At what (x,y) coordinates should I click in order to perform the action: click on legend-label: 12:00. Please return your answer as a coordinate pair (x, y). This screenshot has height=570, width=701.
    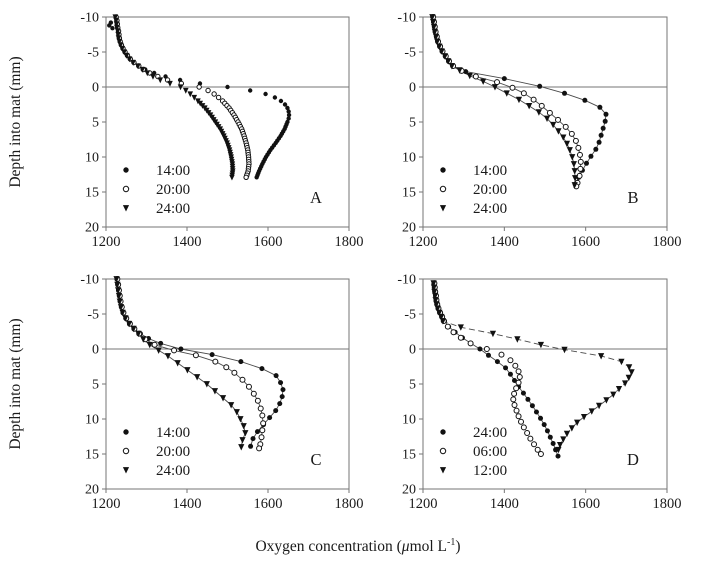
    Looking at the image, I should click on (490, 471).